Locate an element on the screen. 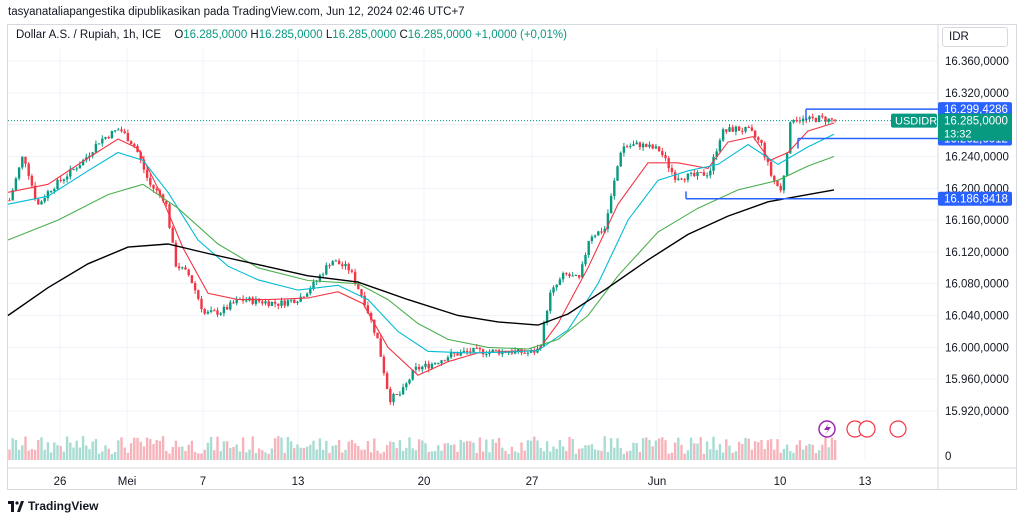  x-tick-label: 13 is located at coordinates (865, 482).